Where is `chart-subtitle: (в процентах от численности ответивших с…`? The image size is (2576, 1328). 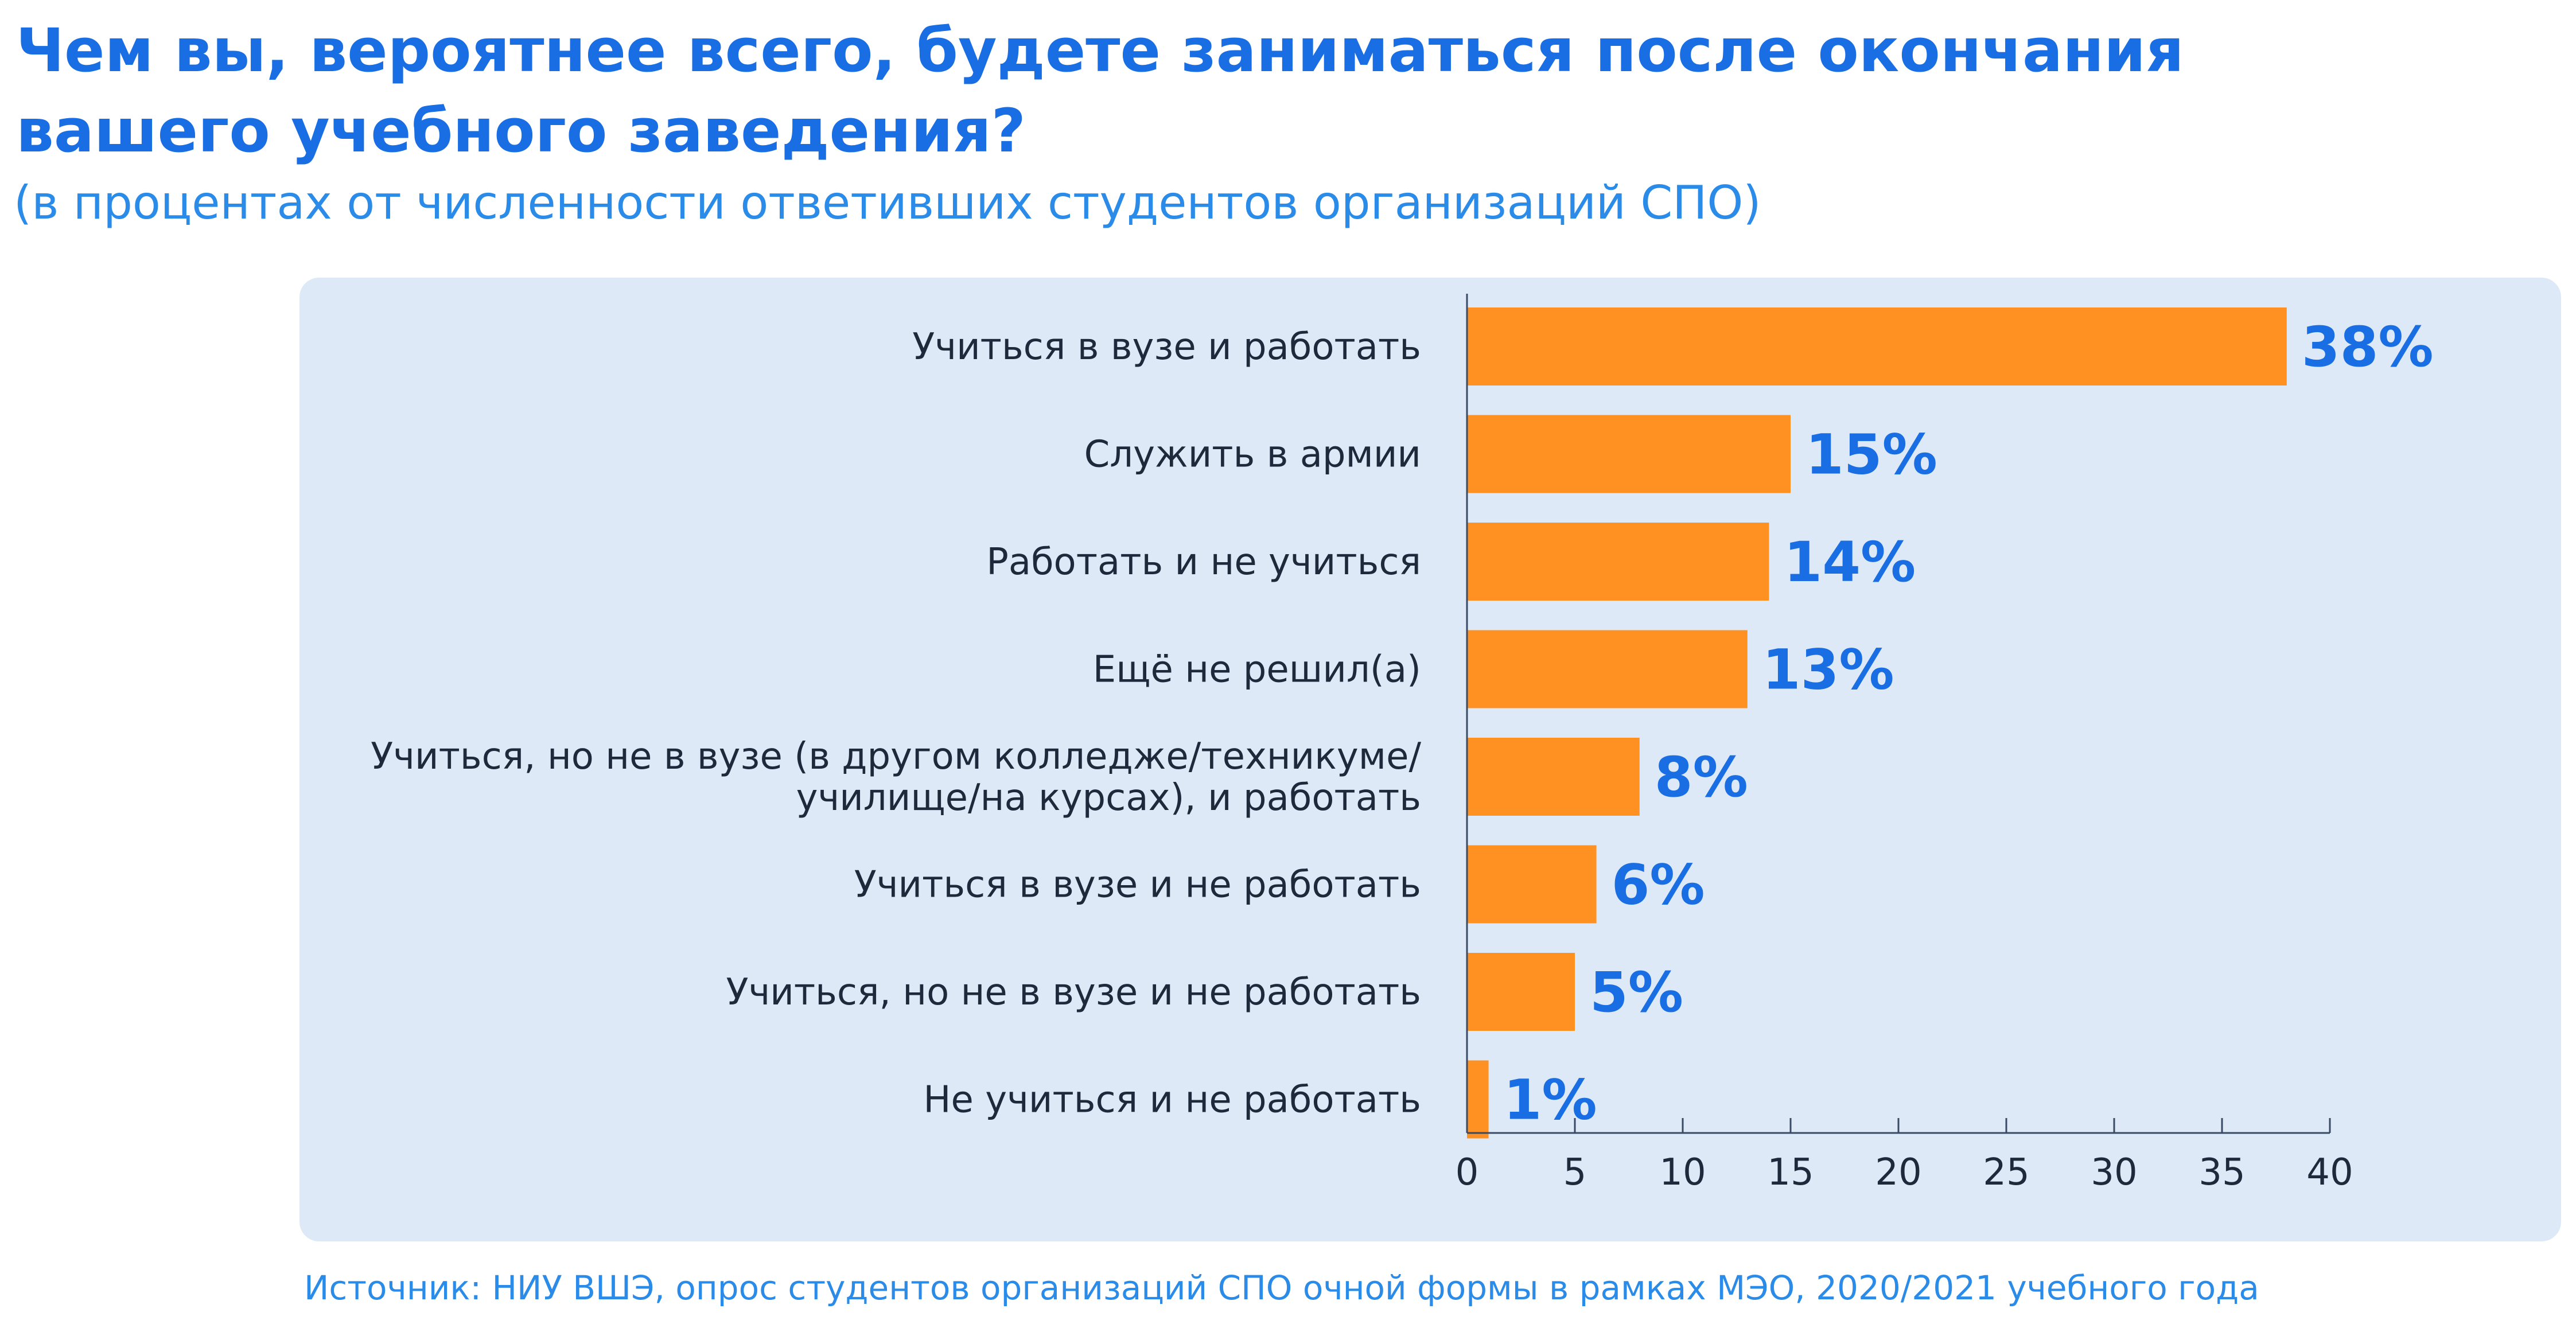
chart-subtitle: (в процентах от численности ответивших с… is located at coordinates (887, 202).